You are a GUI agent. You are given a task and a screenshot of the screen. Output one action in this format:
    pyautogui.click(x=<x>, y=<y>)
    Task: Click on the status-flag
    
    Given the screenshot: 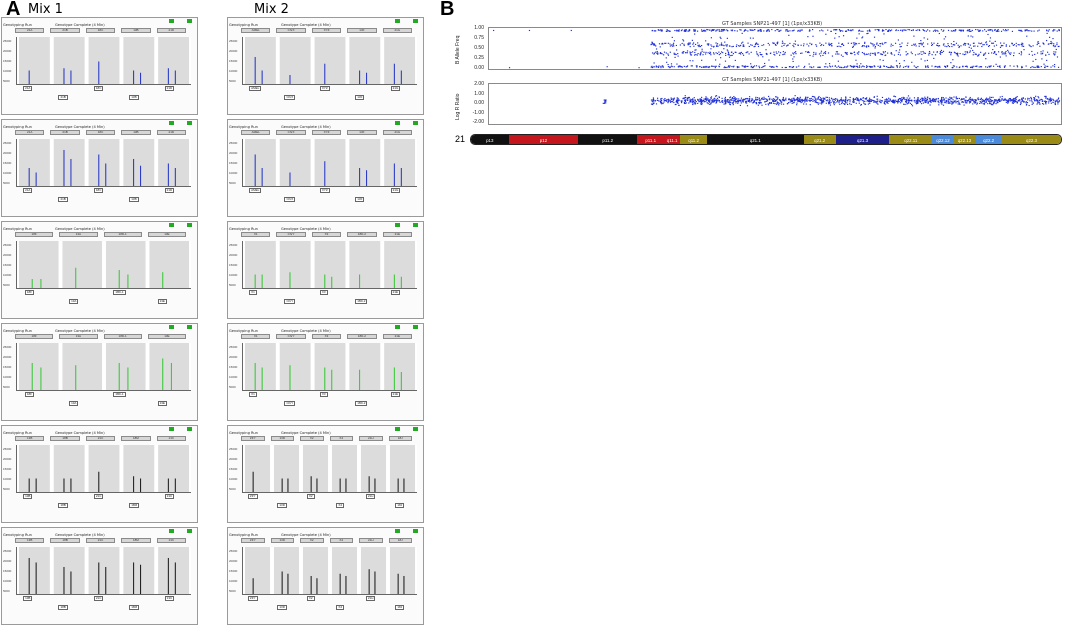 What is the action you would take?
    pyautogui.click(x=397, y=123)
    